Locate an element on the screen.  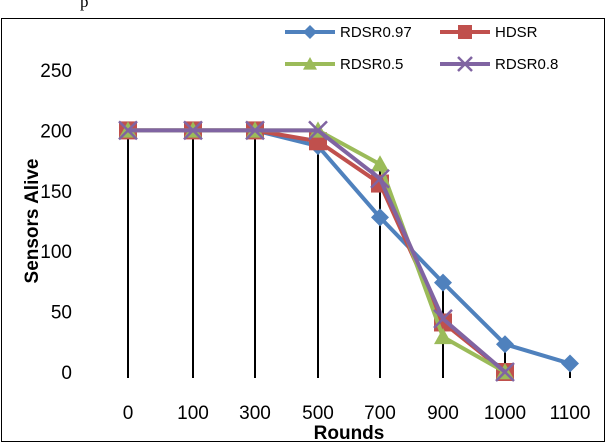
square-marker is located at coordinates (465, 32).